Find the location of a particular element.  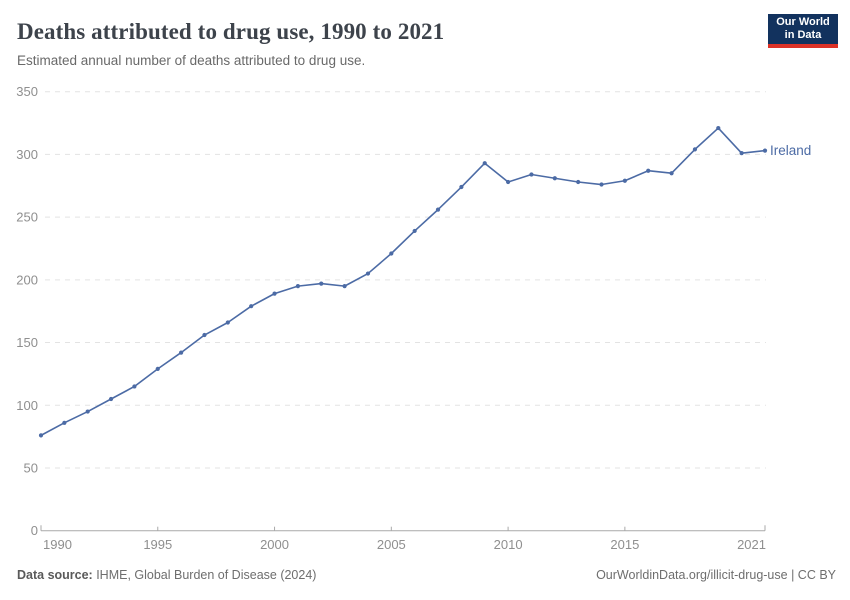

data-point-ireland-2000 is located at coordinates (274, 293).